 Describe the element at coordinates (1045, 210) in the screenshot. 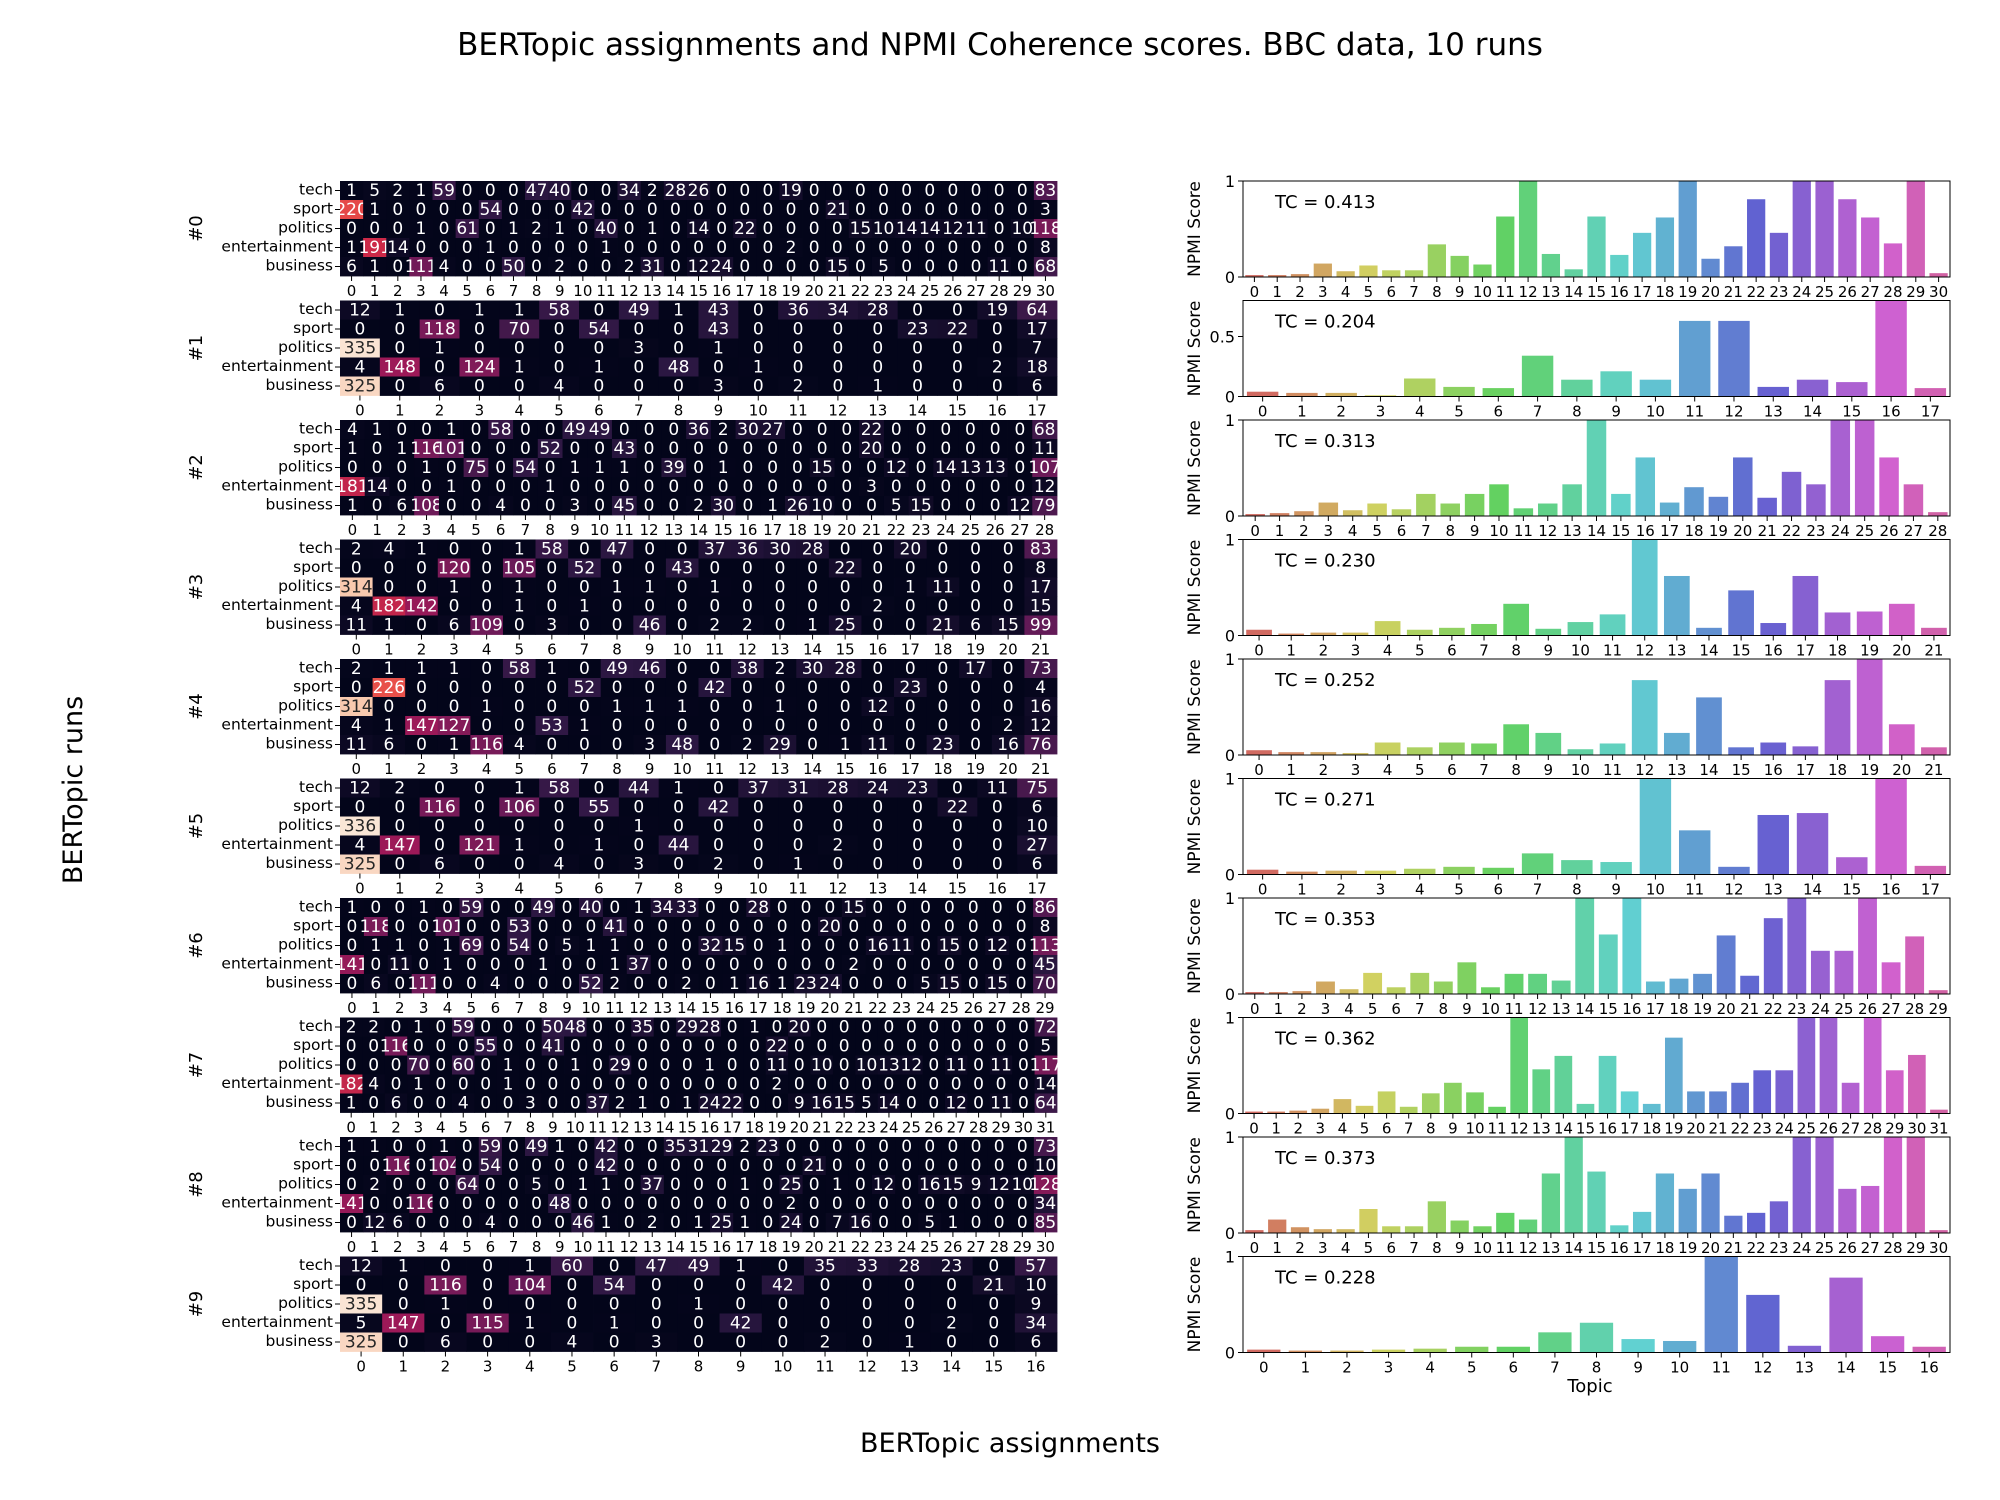

I see `cell-value: 3` at that location.